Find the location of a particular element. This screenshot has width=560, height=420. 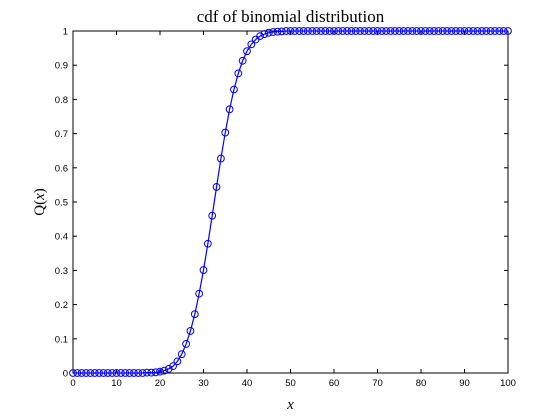

x-axis-label: x is located at coordinates (290, 405).